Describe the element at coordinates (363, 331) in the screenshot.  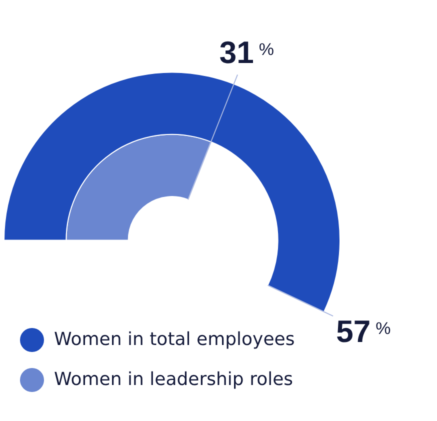
I see `data-label: 57%` at that location.